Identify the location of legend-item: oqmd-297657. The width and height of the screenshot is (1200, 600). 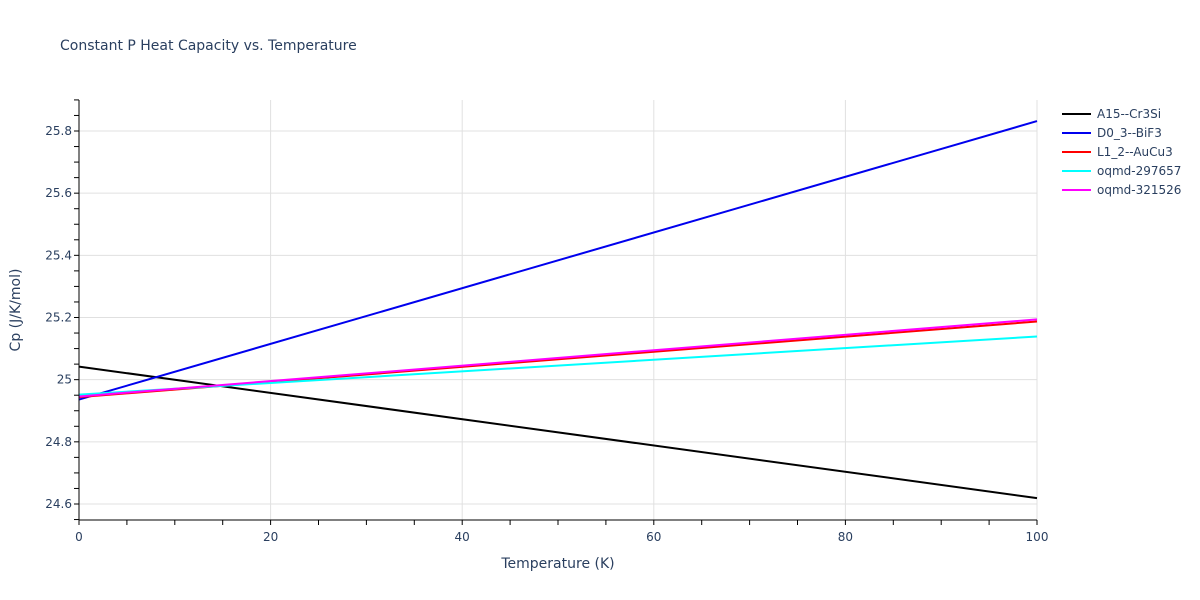
(1121, 171).